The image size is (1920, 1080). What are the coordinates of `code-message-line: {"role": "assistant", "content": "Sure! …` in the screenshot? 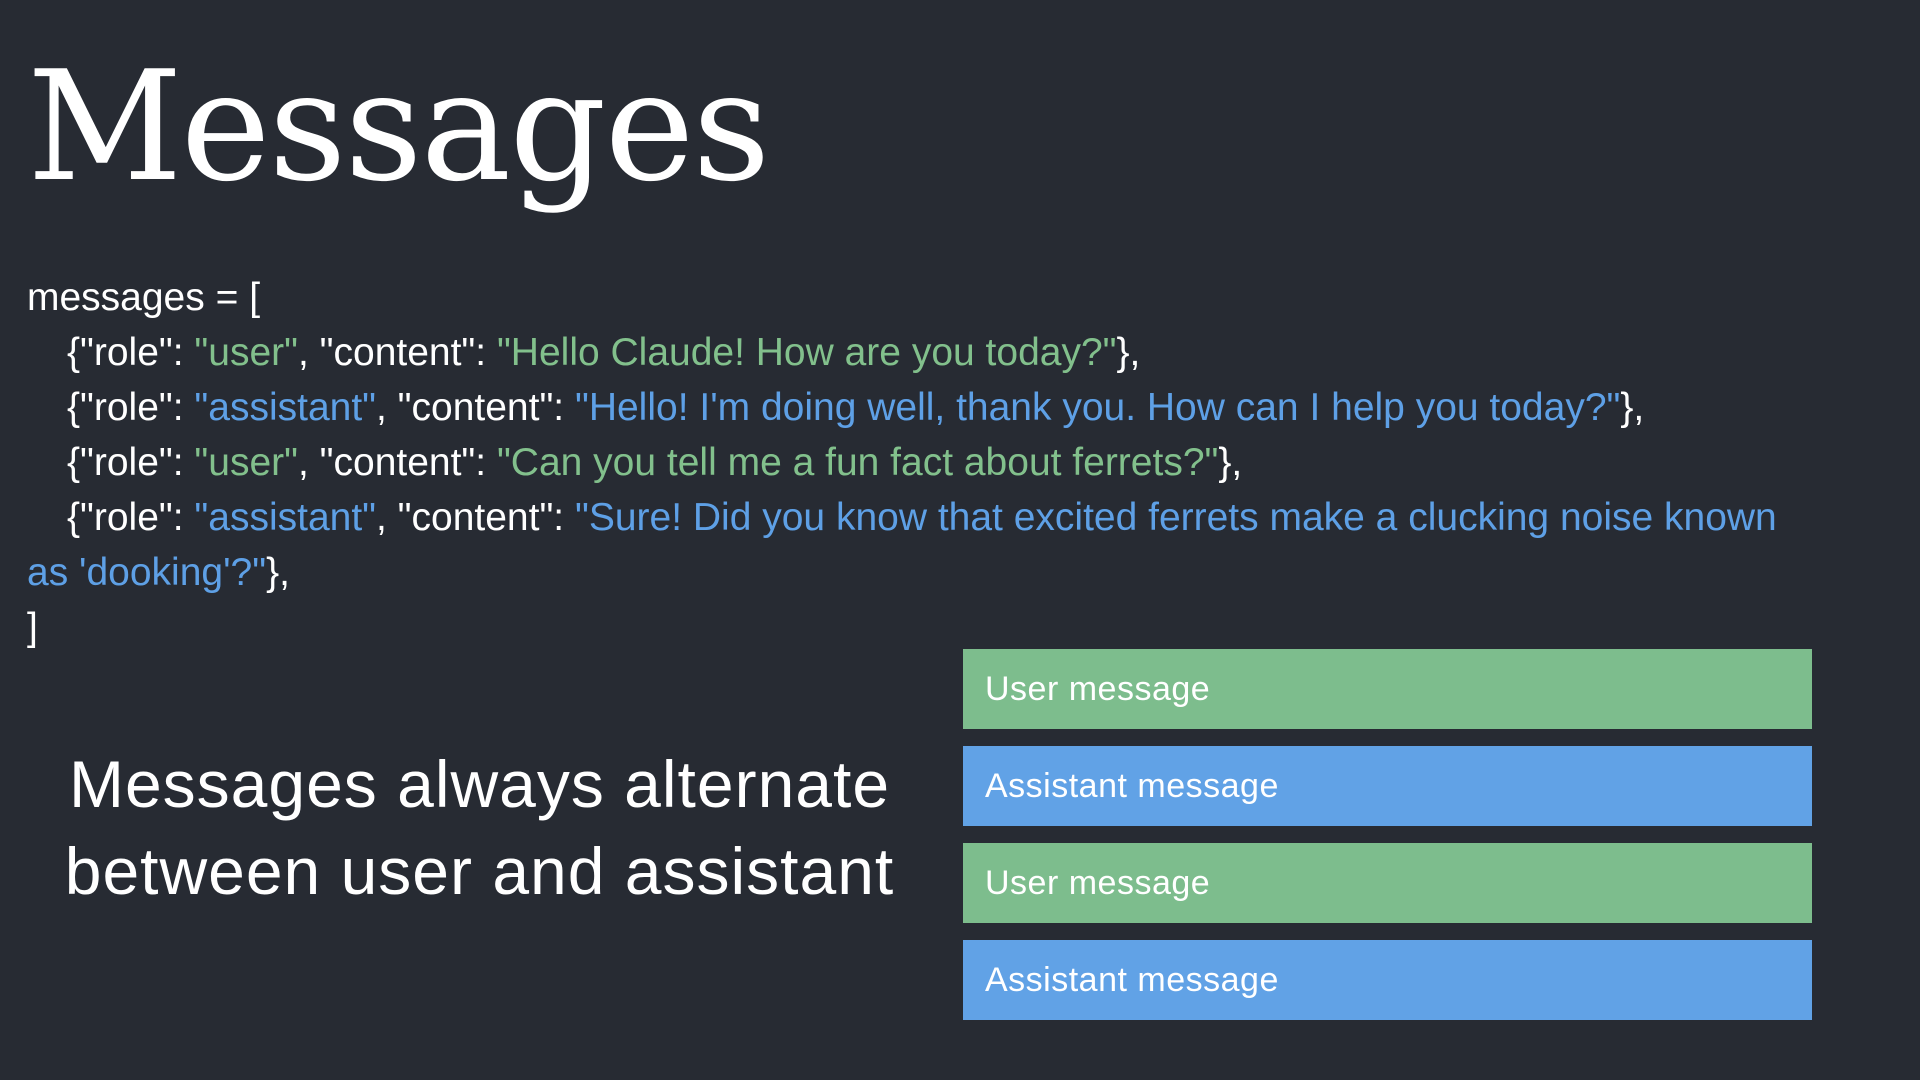 It's located at (912, 545).